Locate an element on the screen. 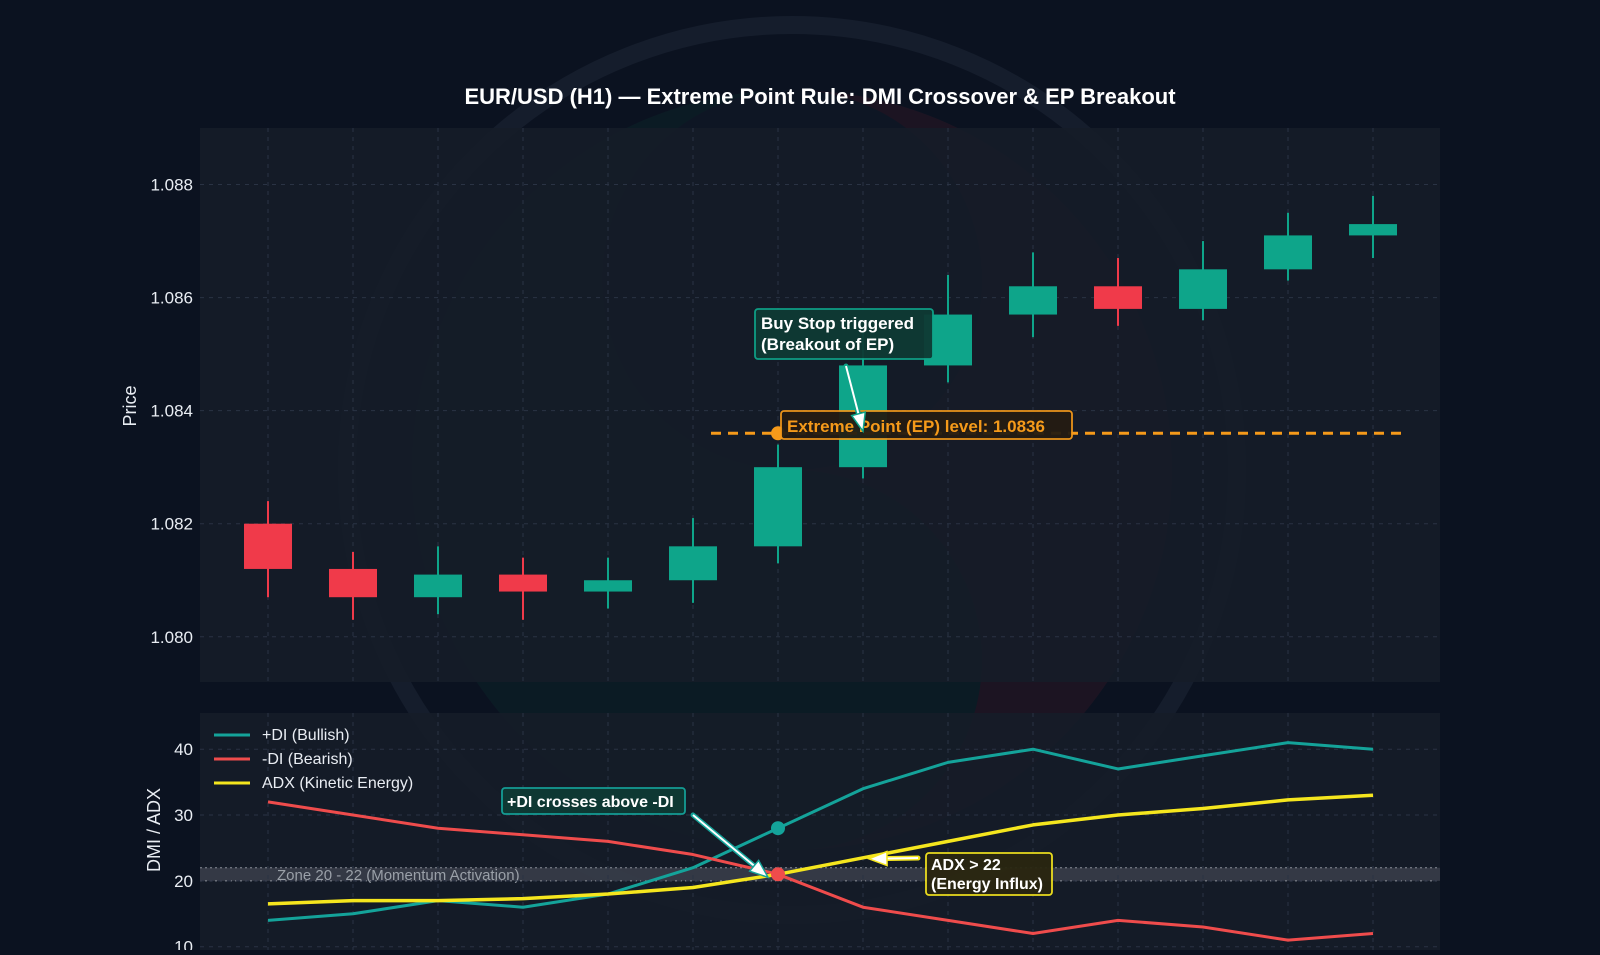  indicator-tick-label: 10 is located at coordinates (183, 944).